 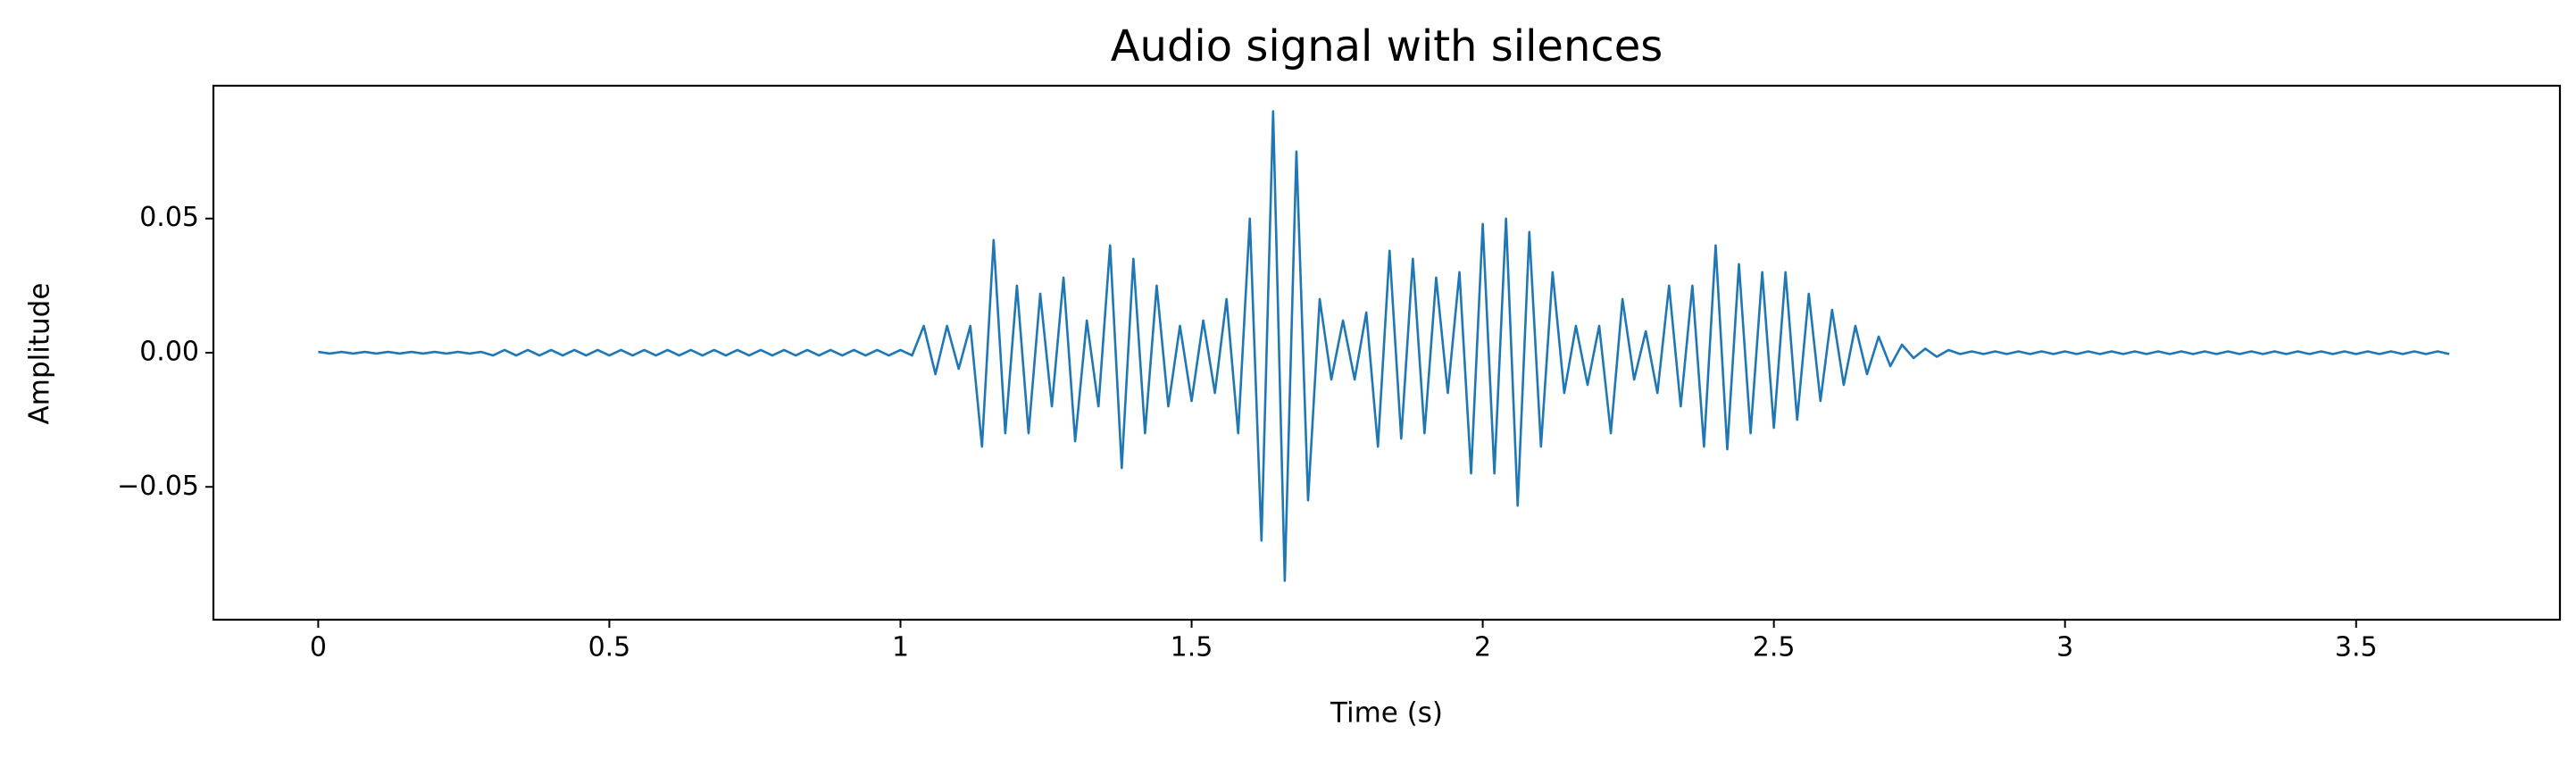 I want to click on x-axis-label: Time (s), so click(x=1386, y=713).